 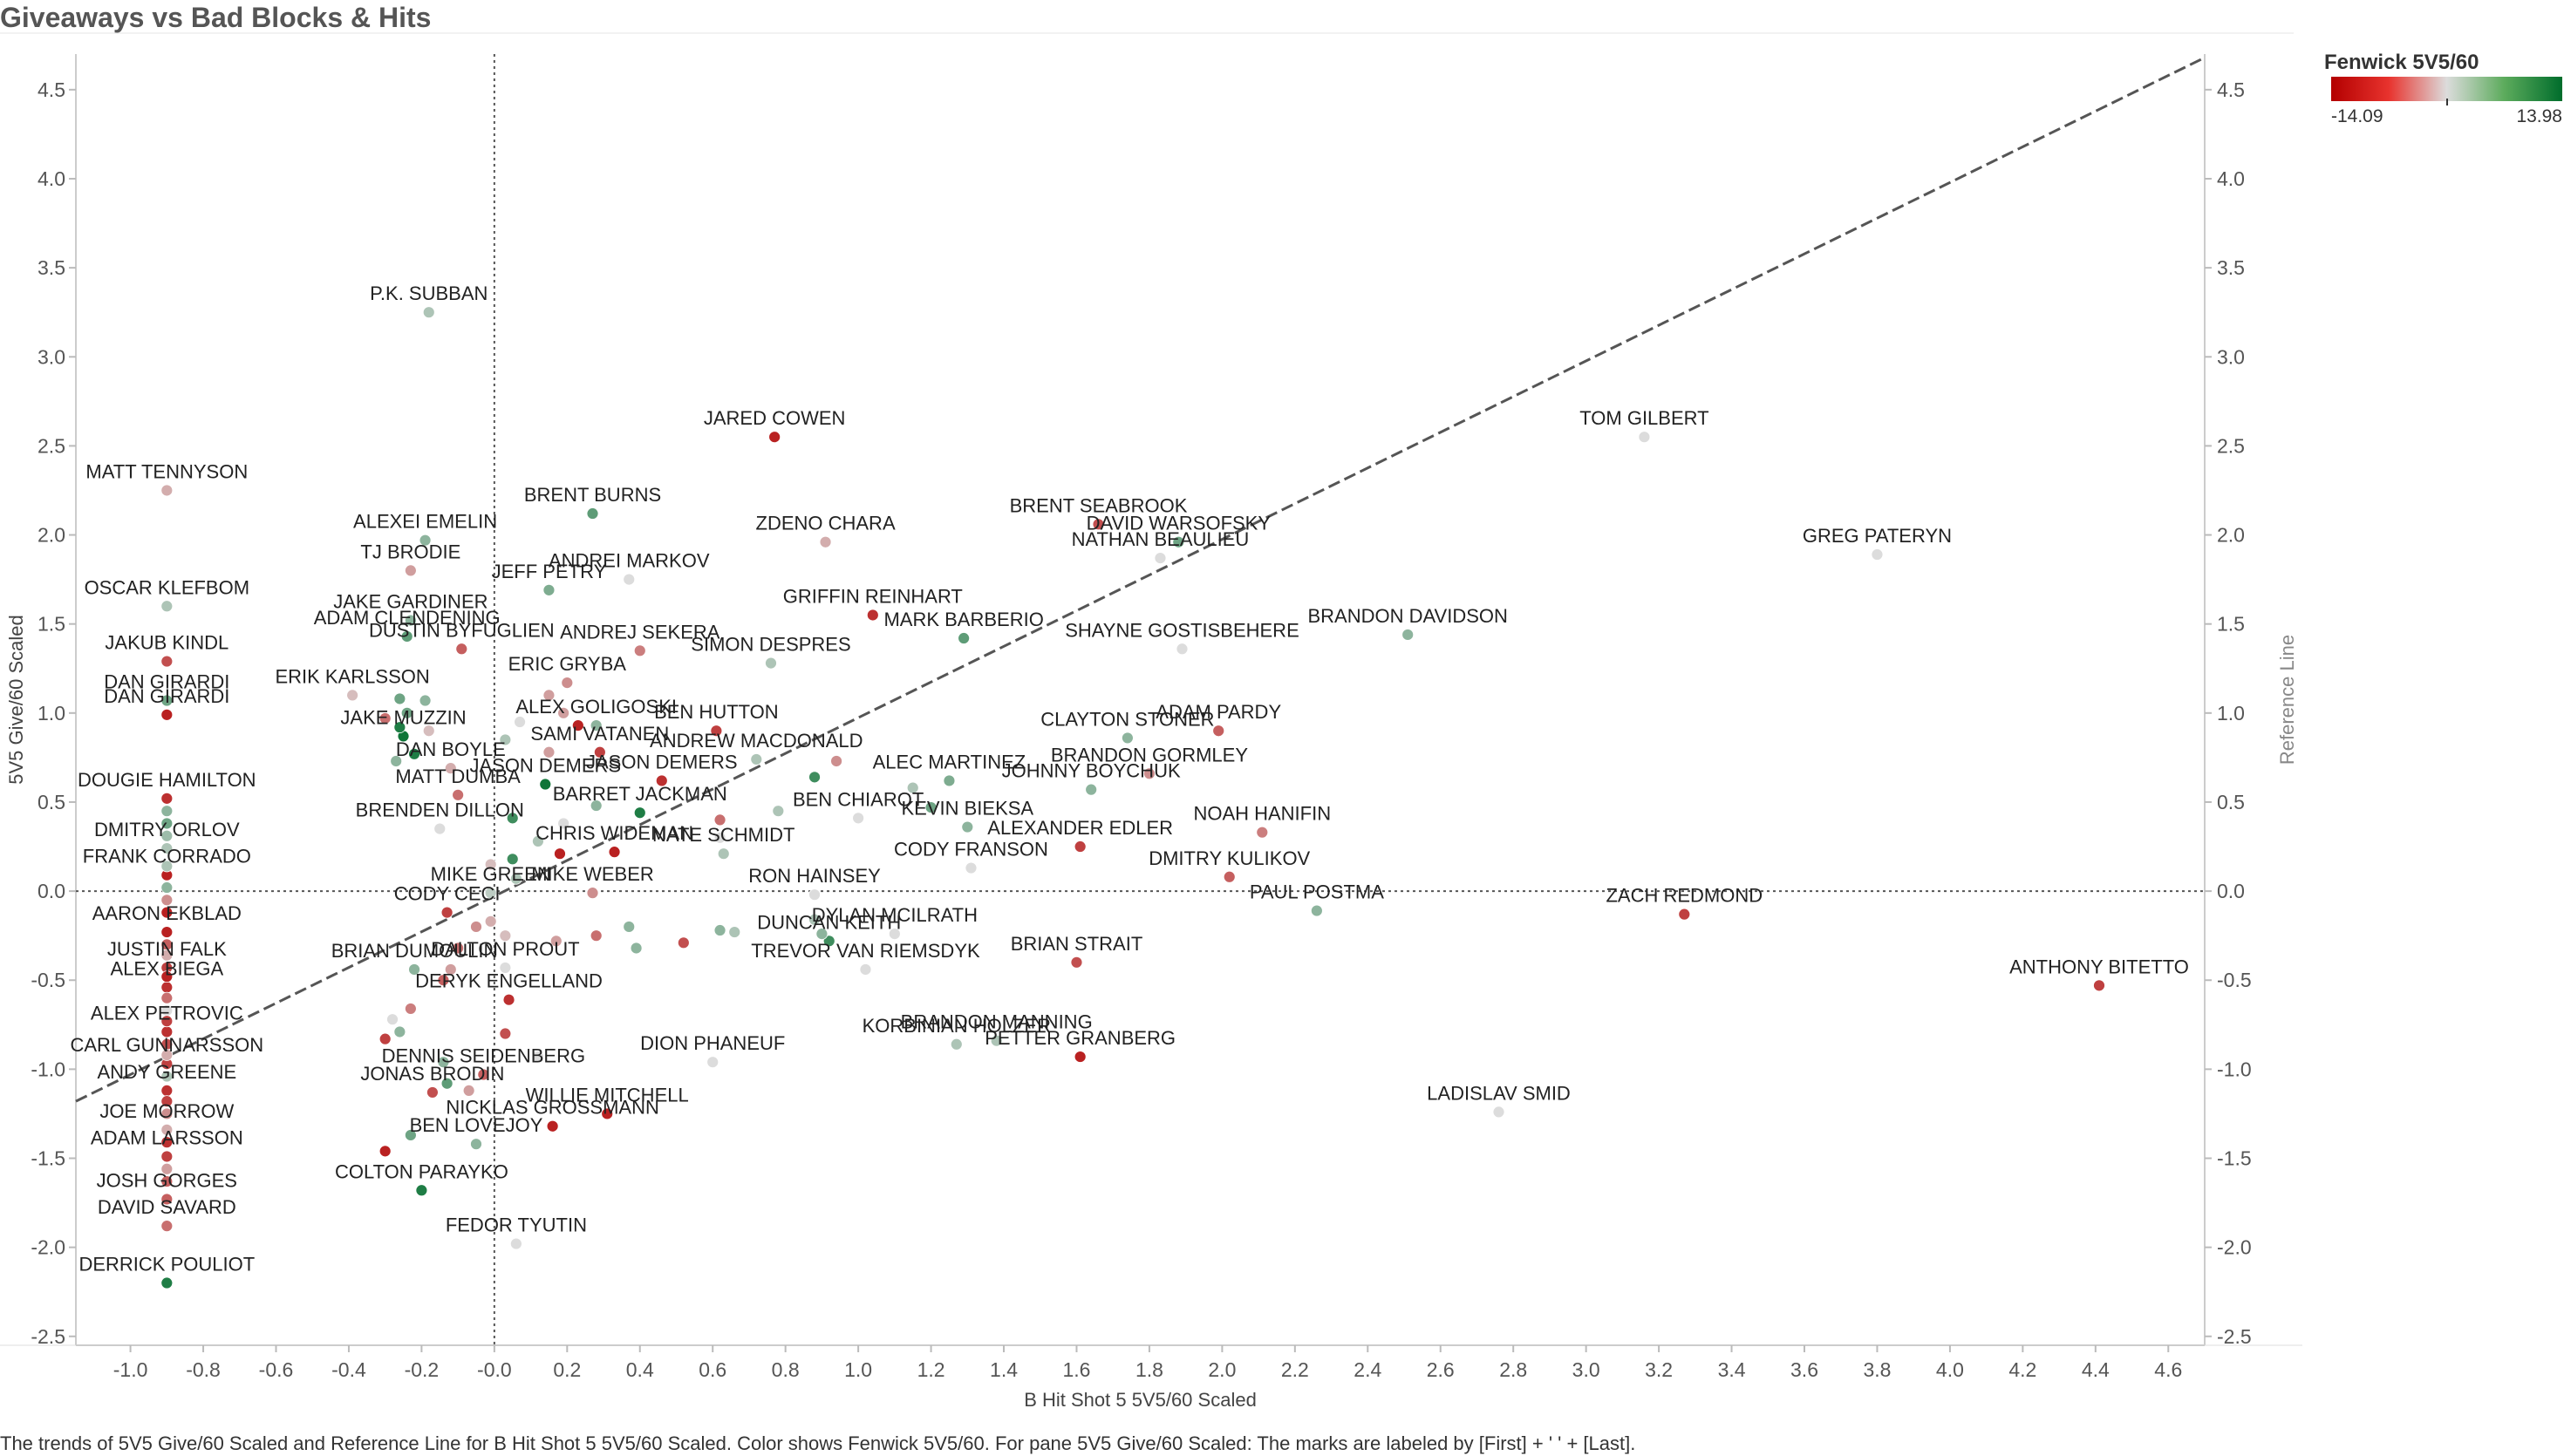 I want to click on point-label: BRANDON MANNING, so click(x=997, y=1022).